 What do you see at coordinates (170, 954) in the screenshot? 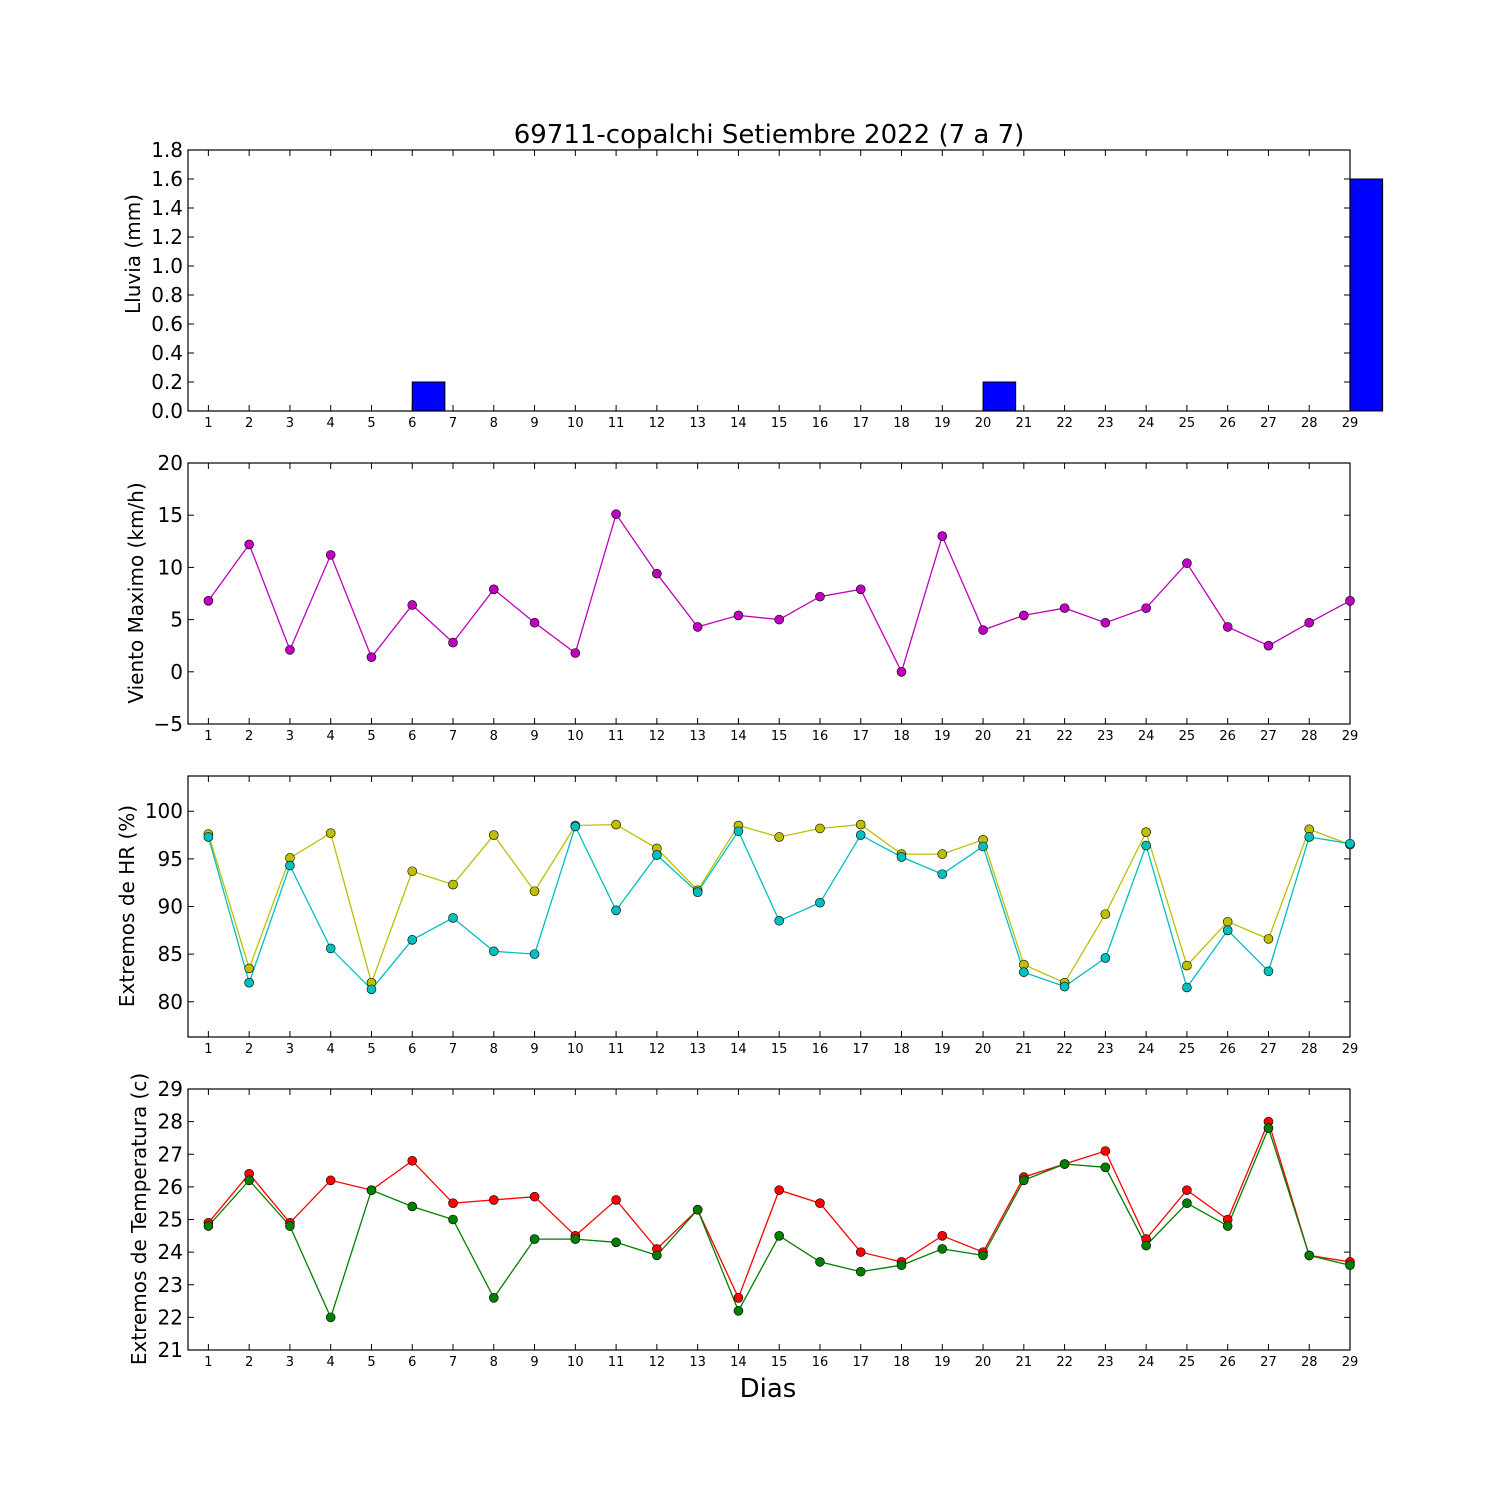
I see `humidity-ytick-label: 85` at bounding box center [170, 954].